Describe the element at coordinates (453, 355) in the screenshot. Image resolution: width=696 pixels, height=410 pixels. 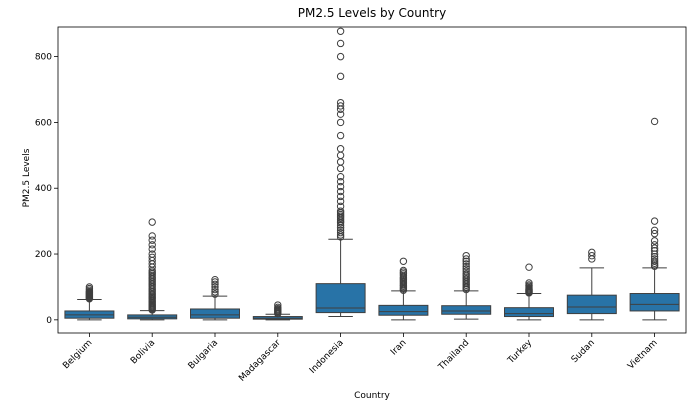
I see `x-tick-label: Thailand` at that location.